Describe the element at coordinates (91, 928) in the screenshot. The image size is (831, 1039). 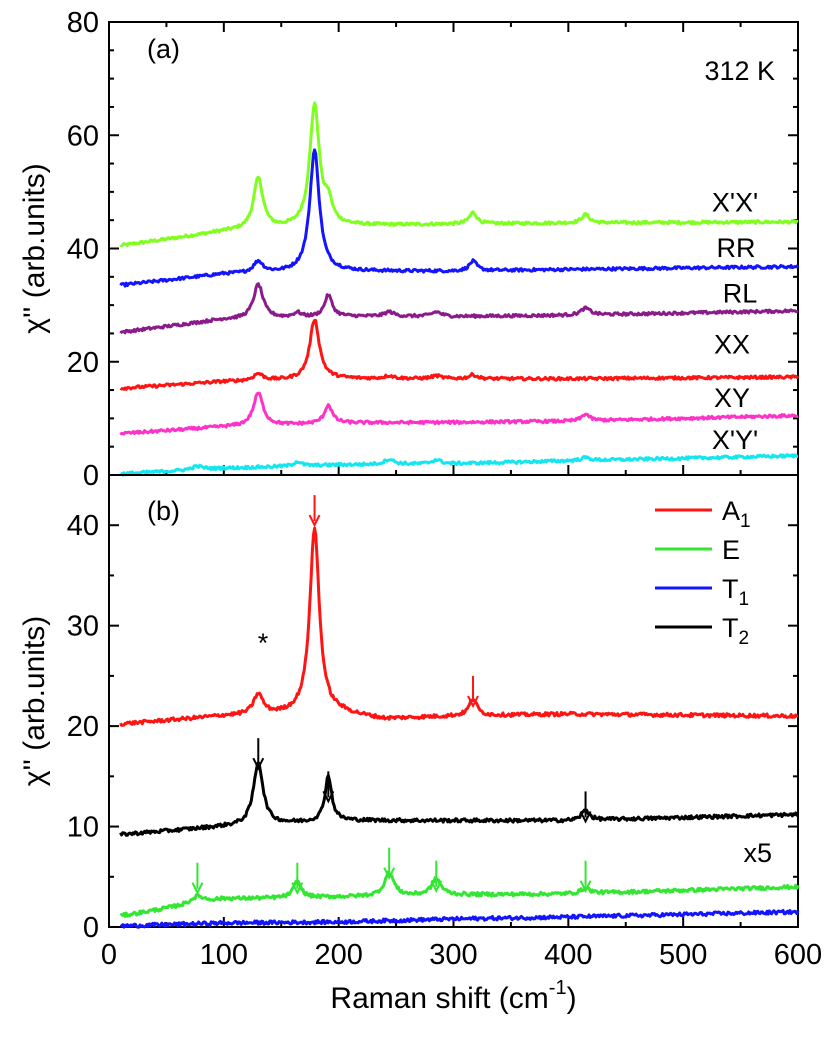
I see `panel-b-ytick-label: 0` at that location.